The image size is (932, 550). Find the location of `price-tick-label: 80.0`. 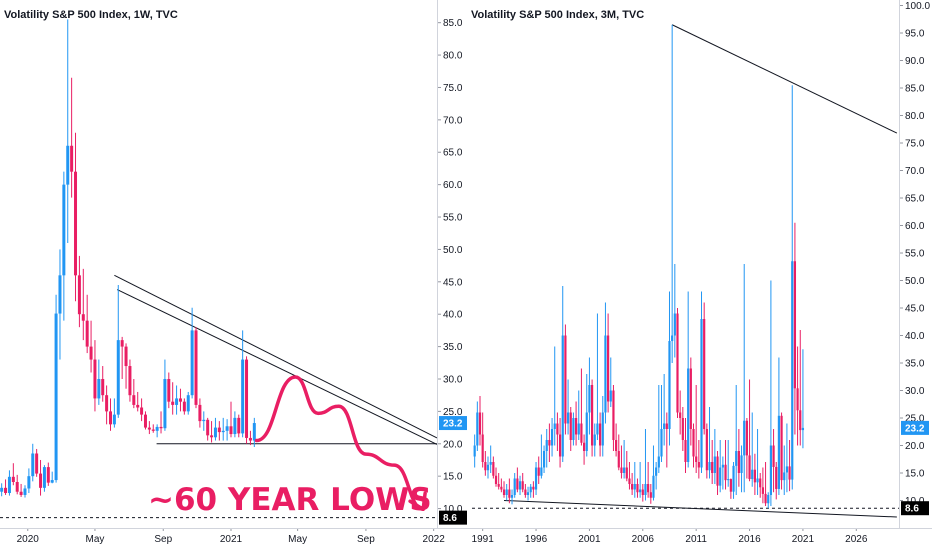

price-tick-label: 80.0 is located at coordinates (453, 56).